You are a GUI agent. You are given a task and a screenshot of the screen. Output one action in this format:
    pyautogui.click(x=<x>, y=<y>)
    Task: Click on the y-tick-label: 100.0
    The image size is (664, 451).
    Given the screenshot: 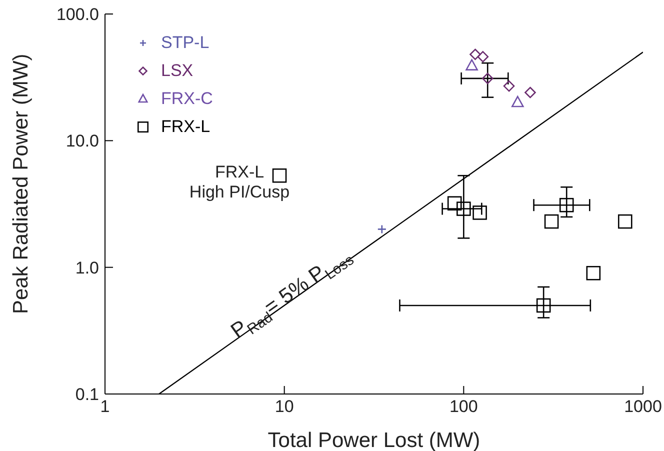 What is the action you would take?
    pyautogui.click(x=77, y=14)
    